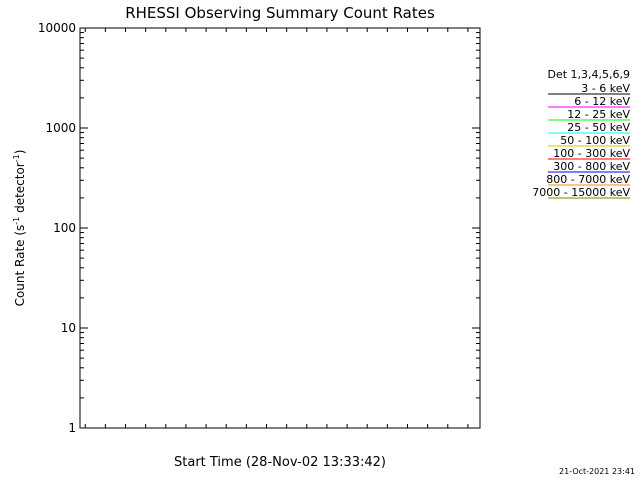 The width and height of the screenshot is (640, 480). Describe the element at coordinates (16, 158) in the screenshot. I see `y-axis-label-sup2: -1` at that location.